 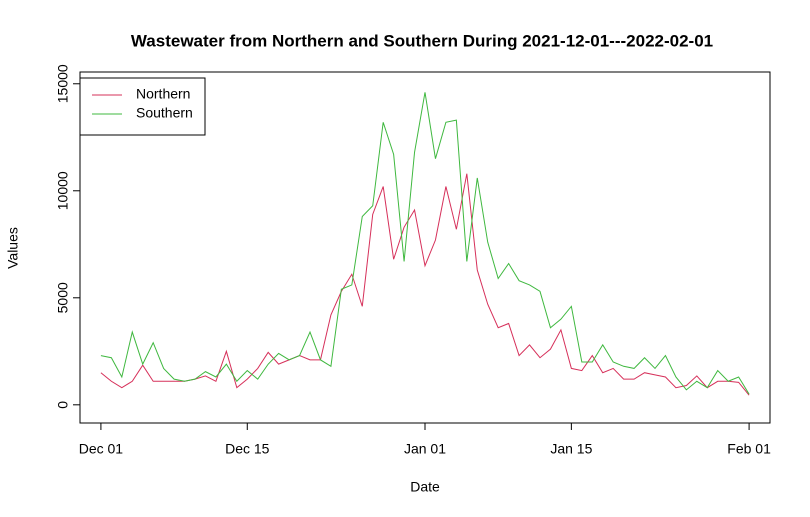 I want to click on x-tick-label: Jan 01, so click(x=425, y=449).